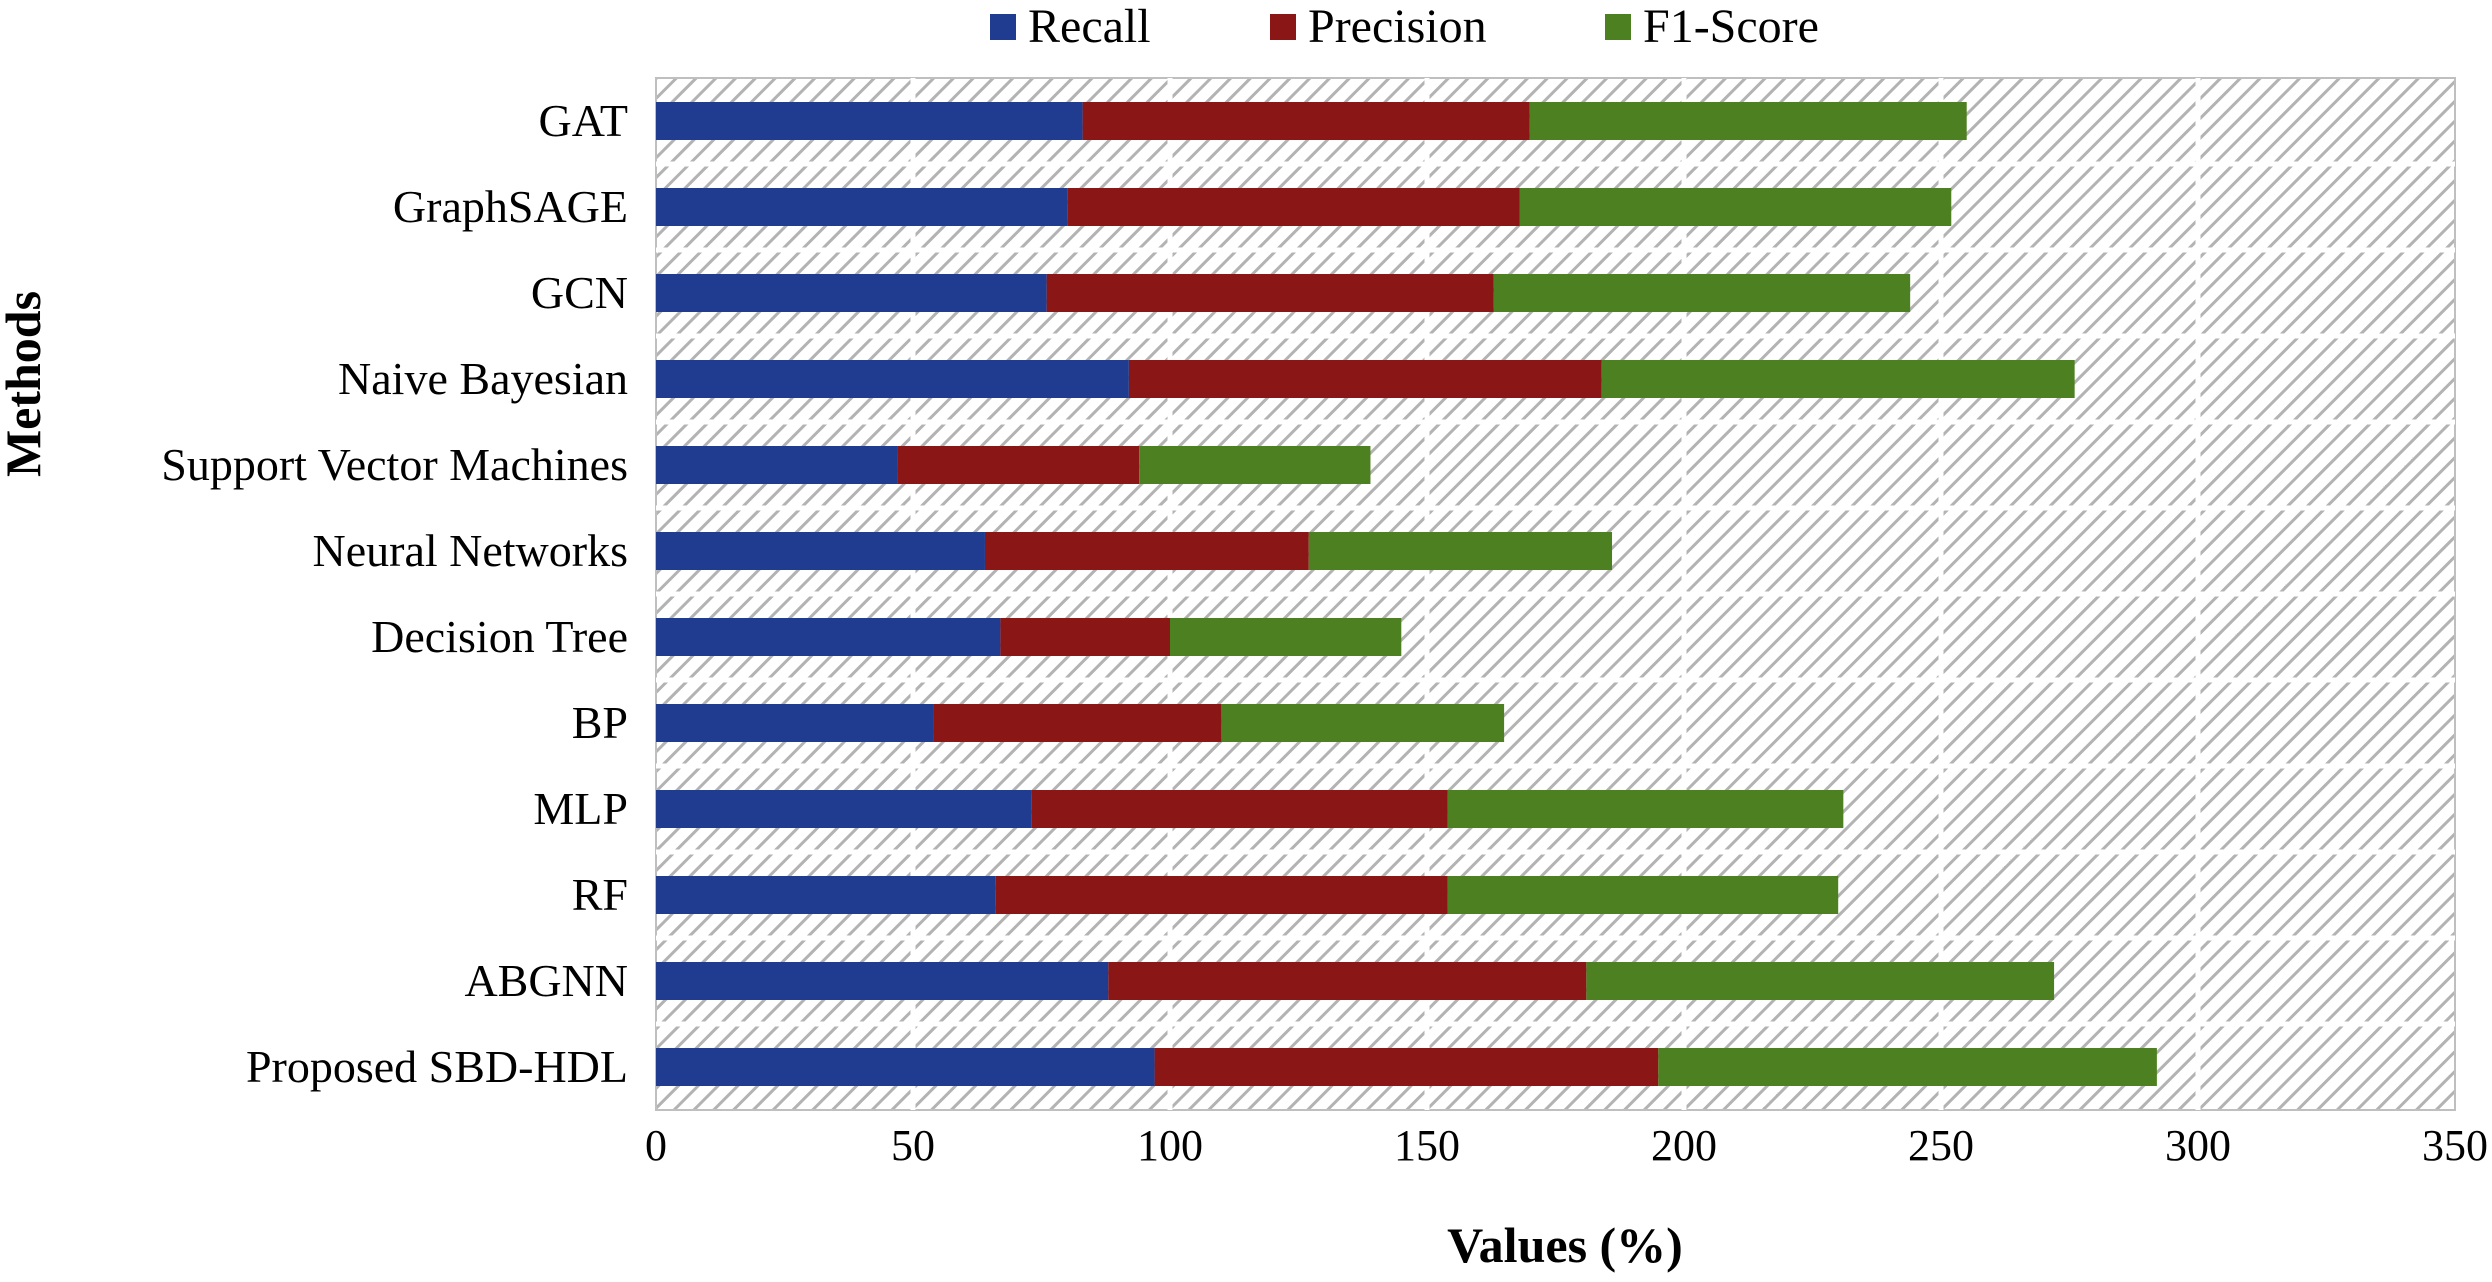 This screenshot has height=1282, width=2492. I want to click on category-label: GCN, so click(579, 292).